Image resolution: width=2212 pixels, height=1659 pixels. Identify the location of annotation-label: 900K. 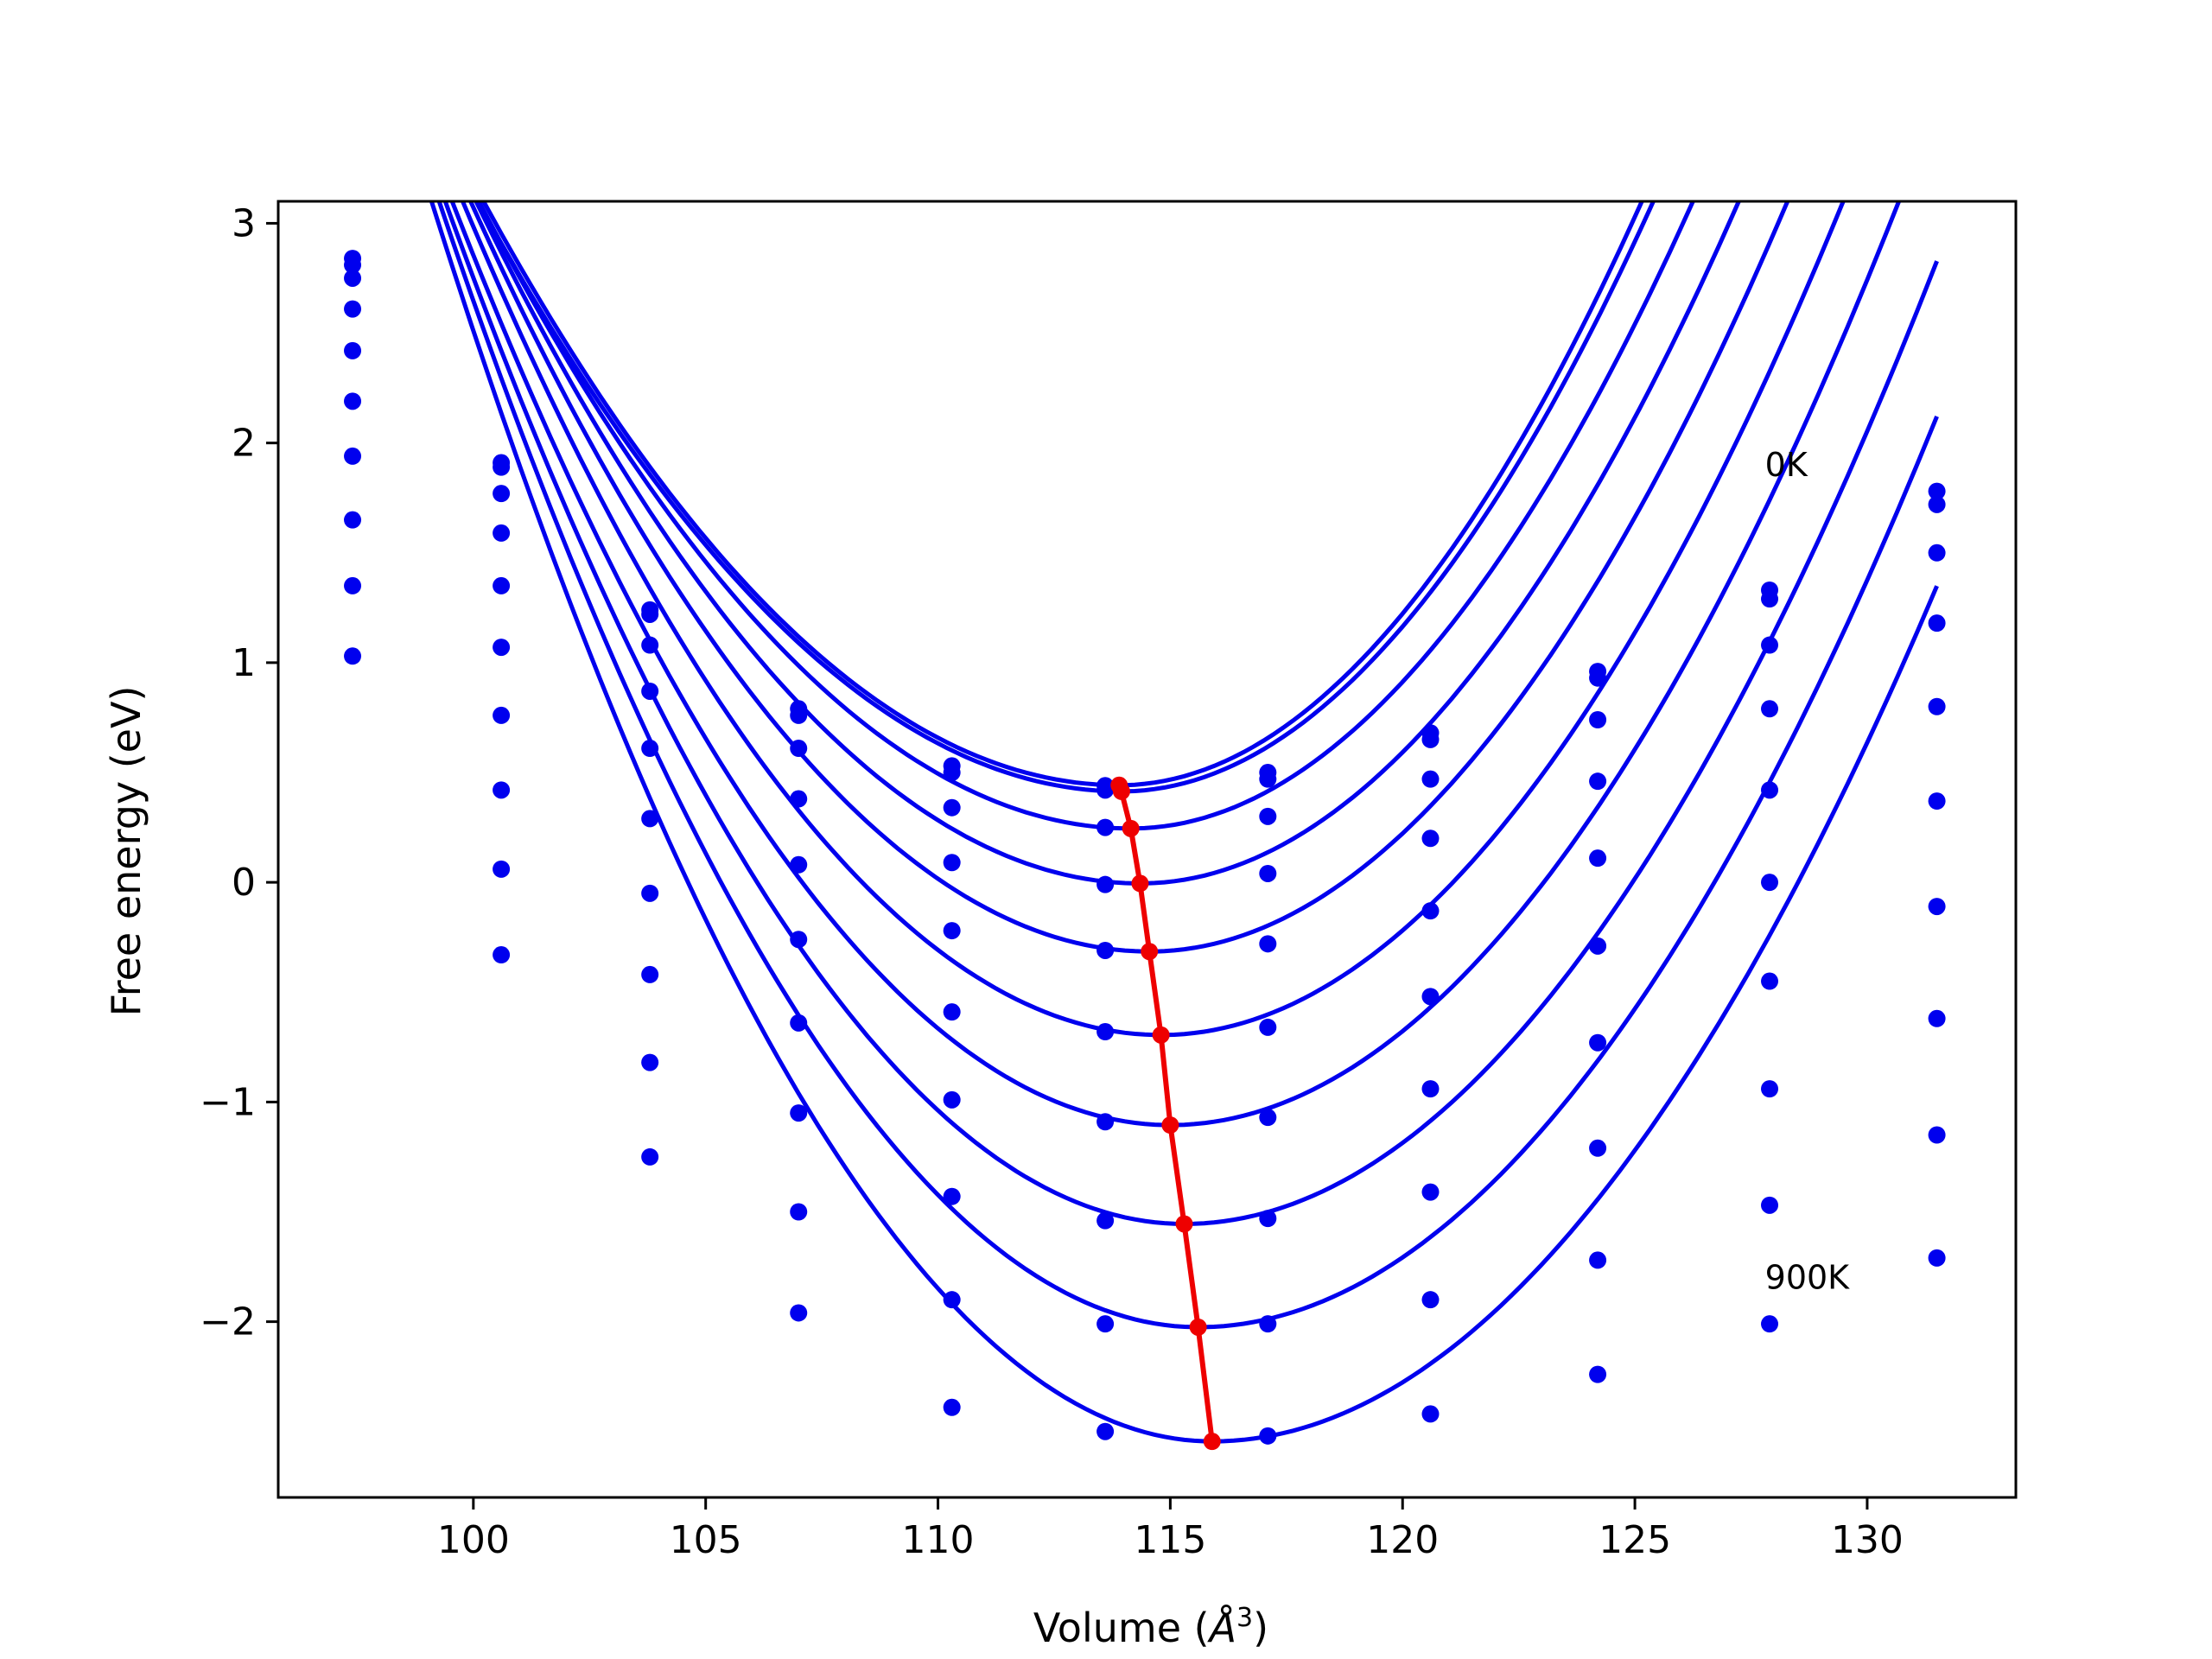
(1808, 1277).